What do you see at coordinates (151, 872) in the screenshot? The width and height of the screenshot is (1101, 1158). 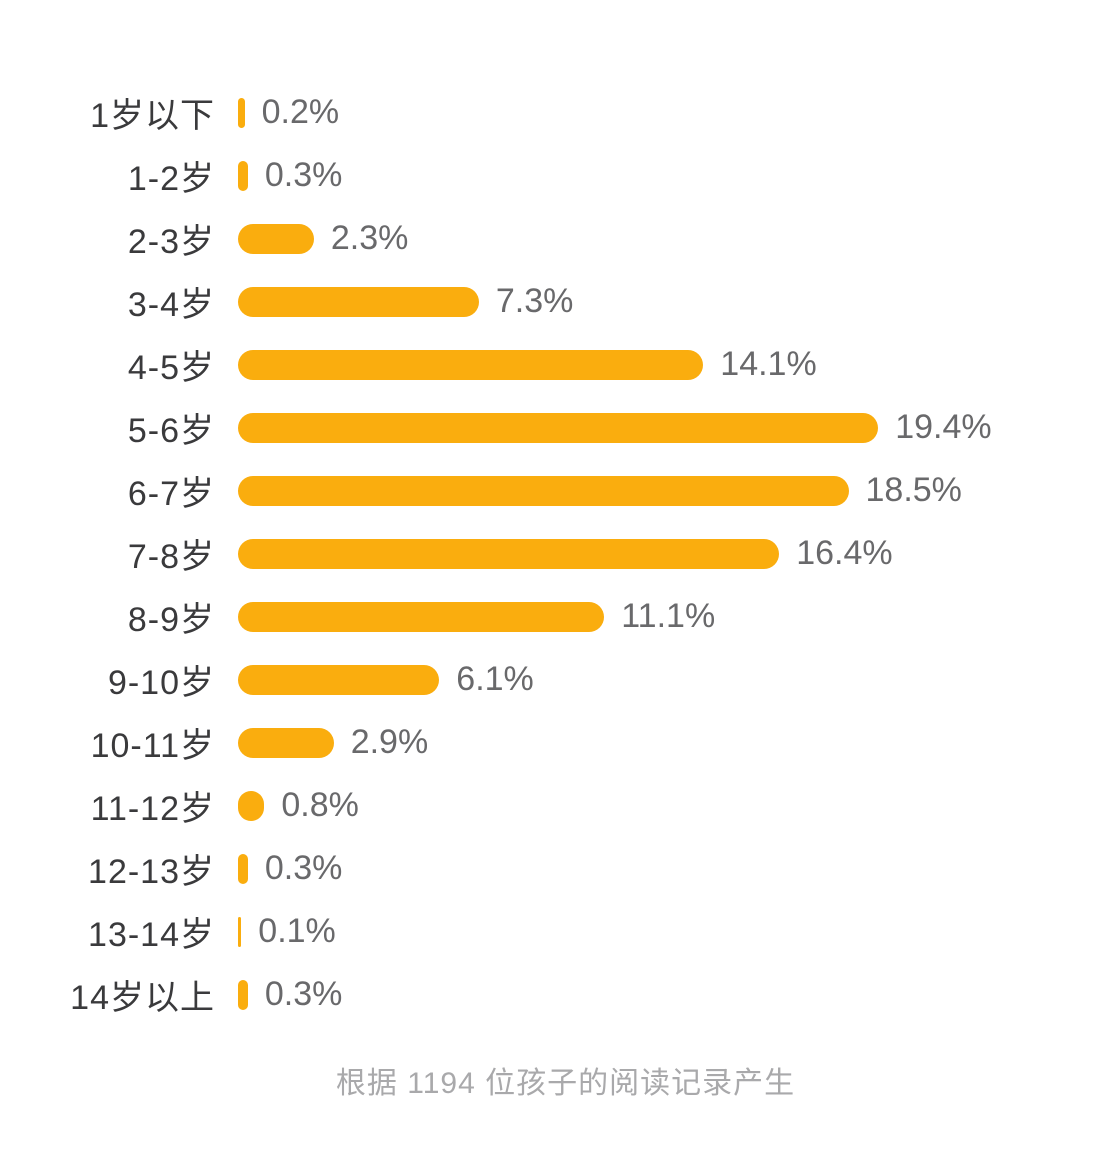 I see `category-label: 12-13岁` at bounding box center [151, 872].